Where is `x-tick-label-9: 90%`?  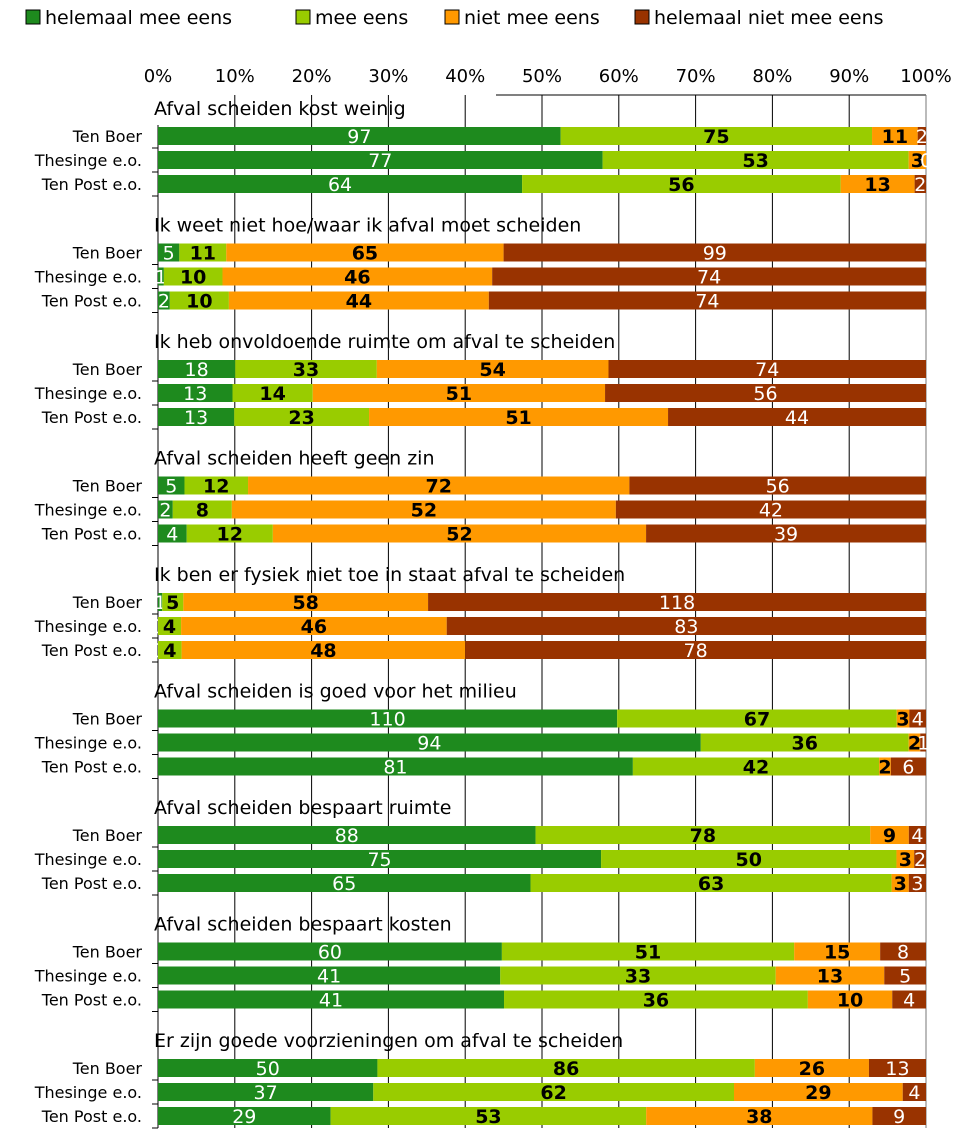
x-tick-label-9: 90% is located at coordinates (849, 76).